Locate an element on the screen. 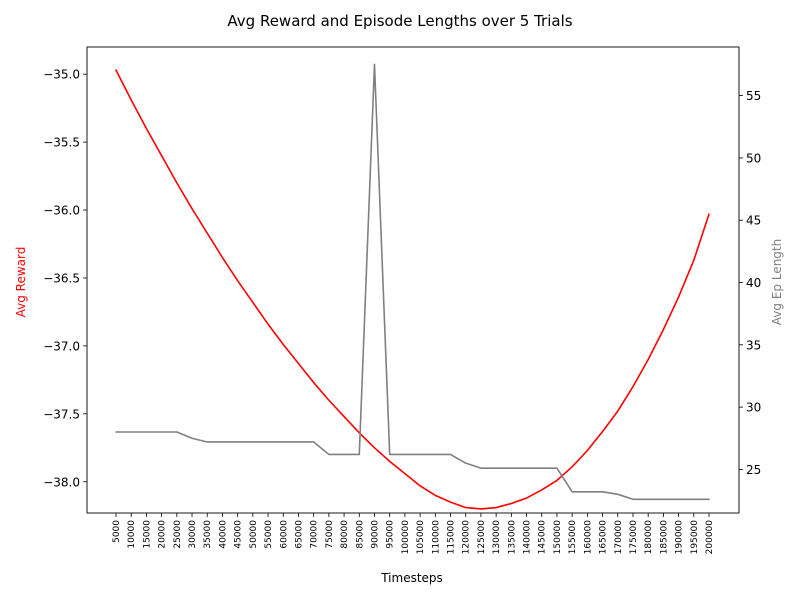 The width and height of the screenshot is (800, 600). x-tick-label: 45000 is located at coordinates (239, 534).